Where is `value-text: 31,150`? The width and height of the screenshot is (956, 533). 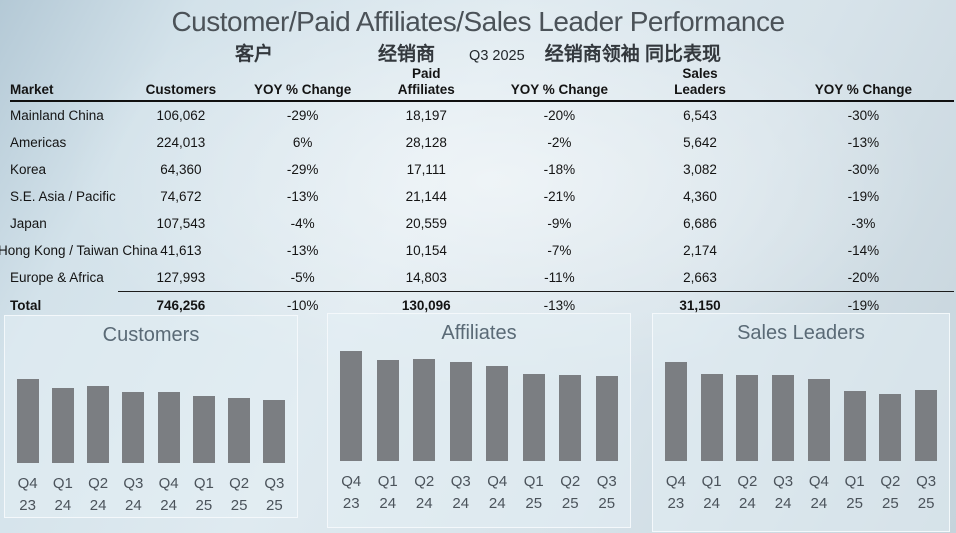 value-text: 31,150 is located at coordinates (700, 306).